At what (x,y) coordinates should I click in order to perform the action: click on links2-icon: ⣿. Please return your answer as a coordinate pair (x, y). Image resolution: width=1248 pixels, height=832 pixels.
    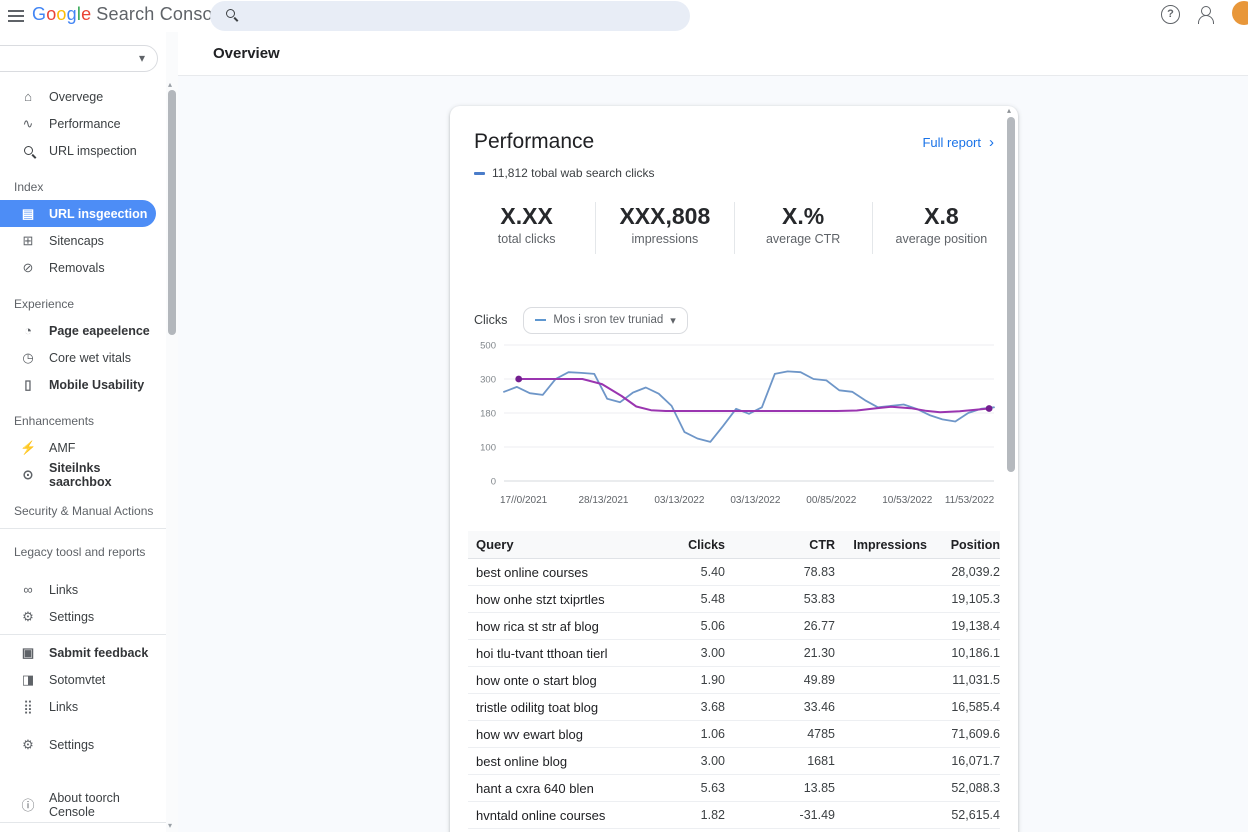
    Looking at the image, I should click on (28, 706).